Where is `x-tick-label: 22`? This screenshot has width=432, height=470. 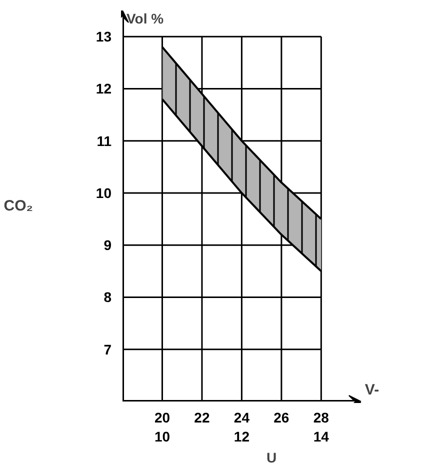 x-tick-label: 22 is located at coordinates (202, 418).